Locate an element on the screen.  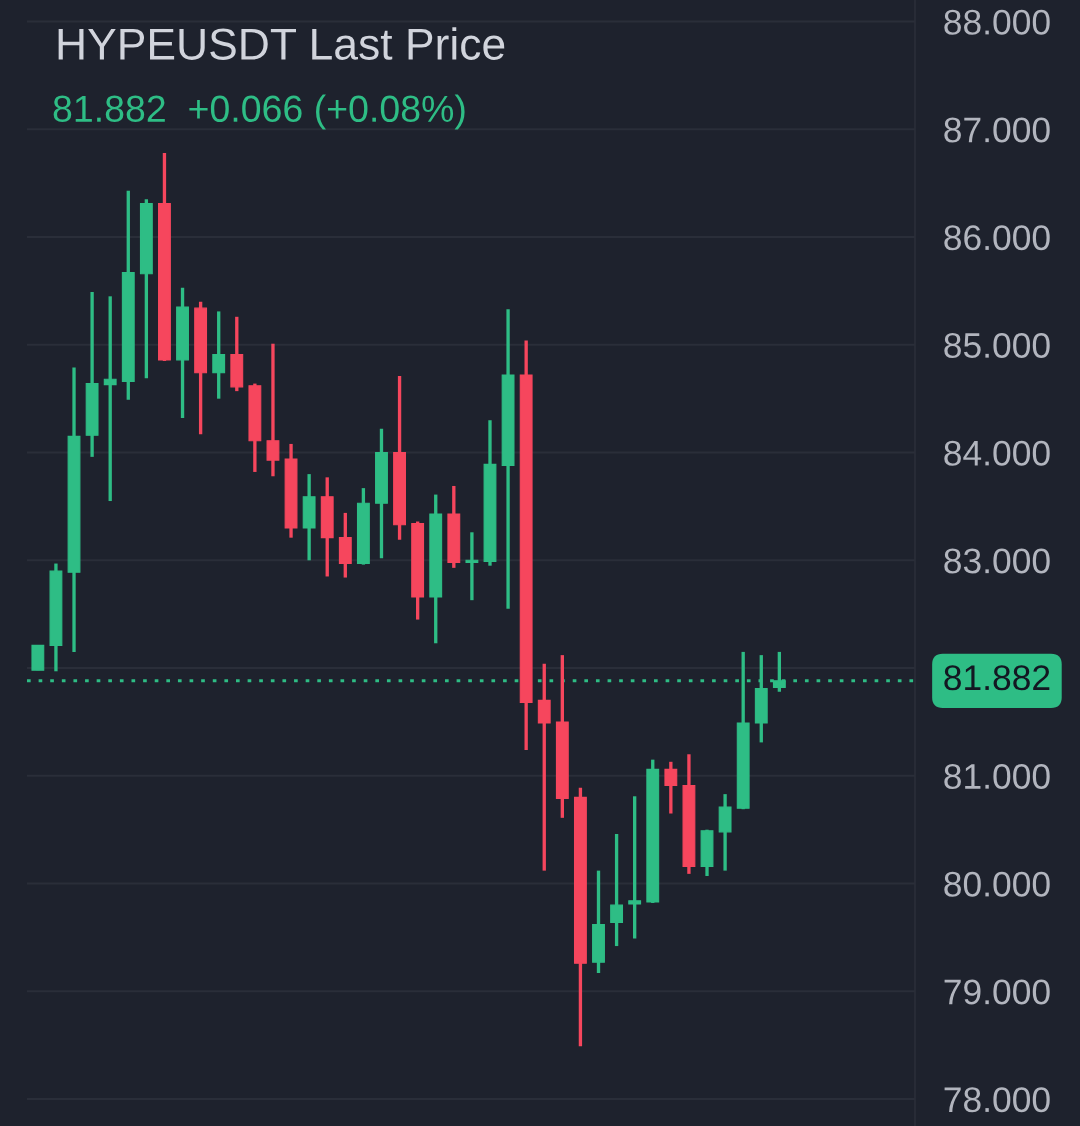
y-tick-label: 88.000 is located at coordinates (997, 22).